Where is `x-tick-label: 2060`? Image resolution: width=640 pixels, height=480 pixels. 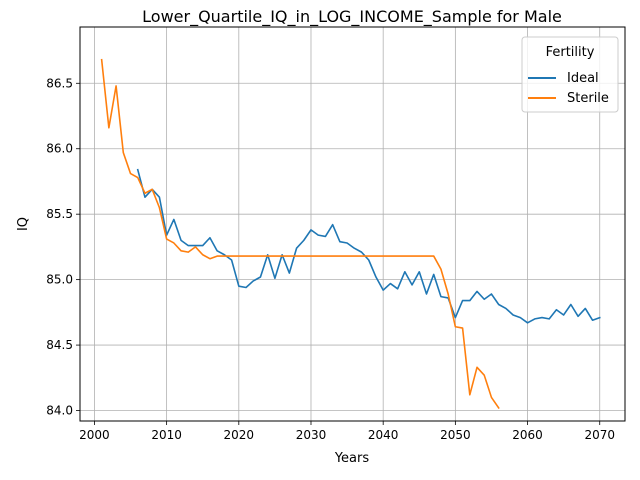
x-tick-label: 2060 is located at coordinates (527, 435).